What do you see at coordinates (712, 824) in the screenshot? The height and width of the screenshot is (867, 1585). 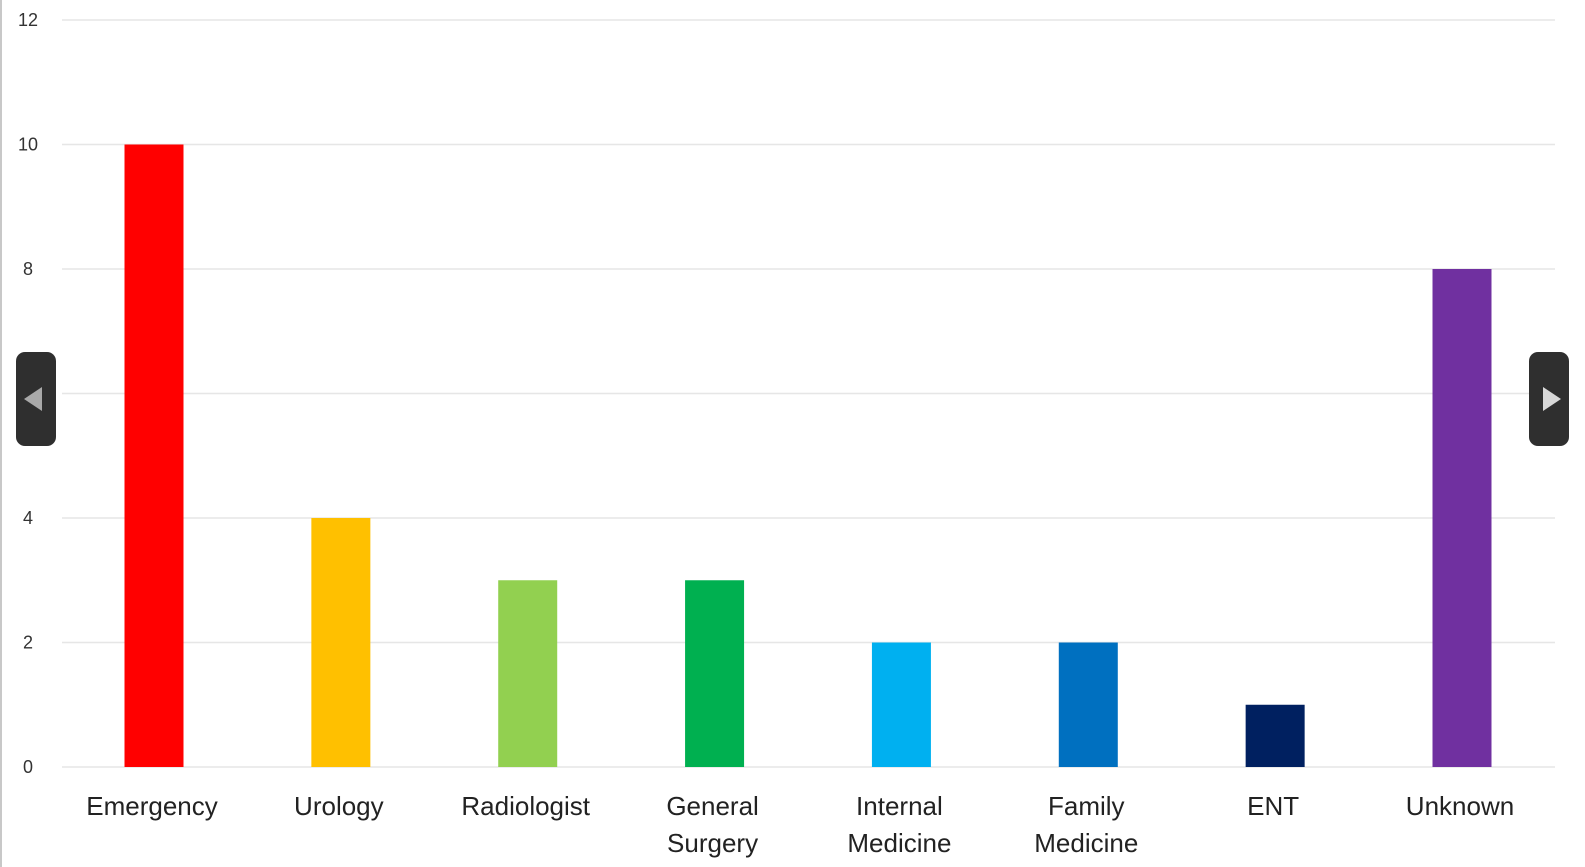 I see `x-tick-label: General Surgery` at bounding box center [712, 824].